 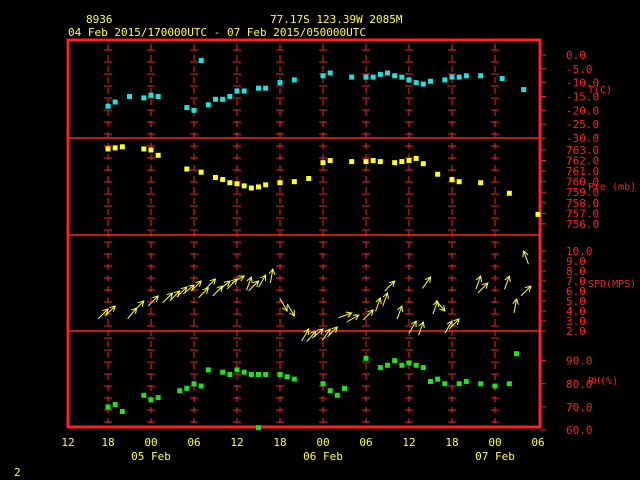 I want to click on station-location: 77.17S 123.39W 2085M, so click(x=336, y=19).